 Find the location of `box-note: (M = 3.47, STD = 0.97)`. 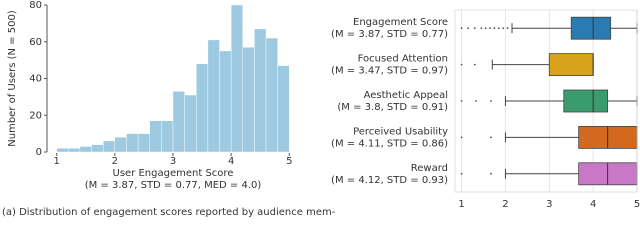

box-note: (M = 3.47, STD = 0.97) is located at coordinates (389, 71).